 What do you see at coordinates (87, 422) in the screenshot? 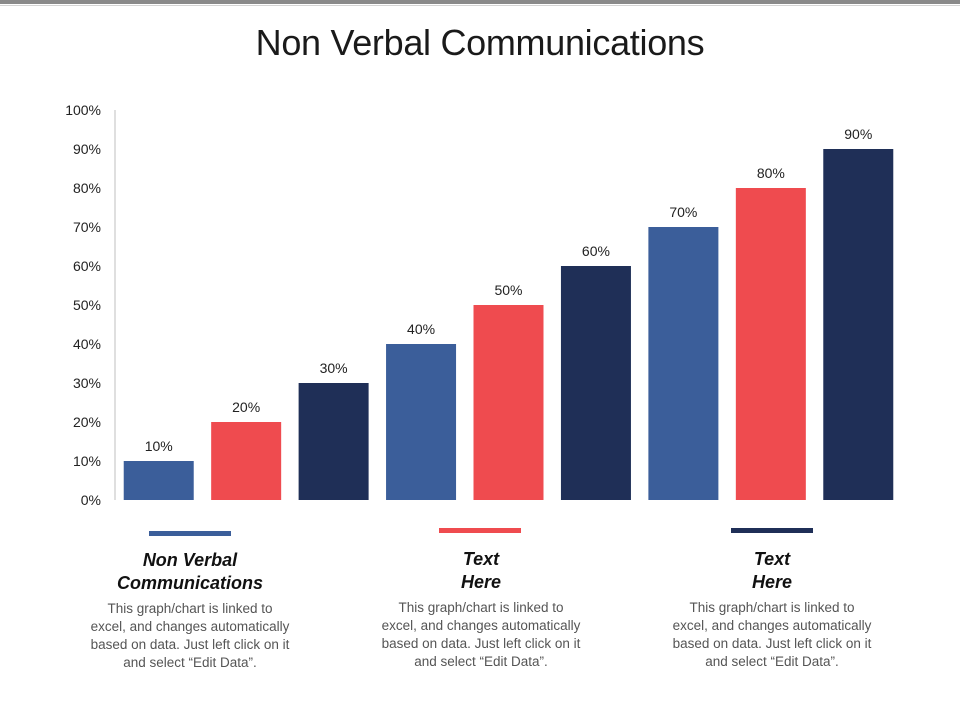
I see `y-tick-label: 20%` at bounding box center [87, 422].